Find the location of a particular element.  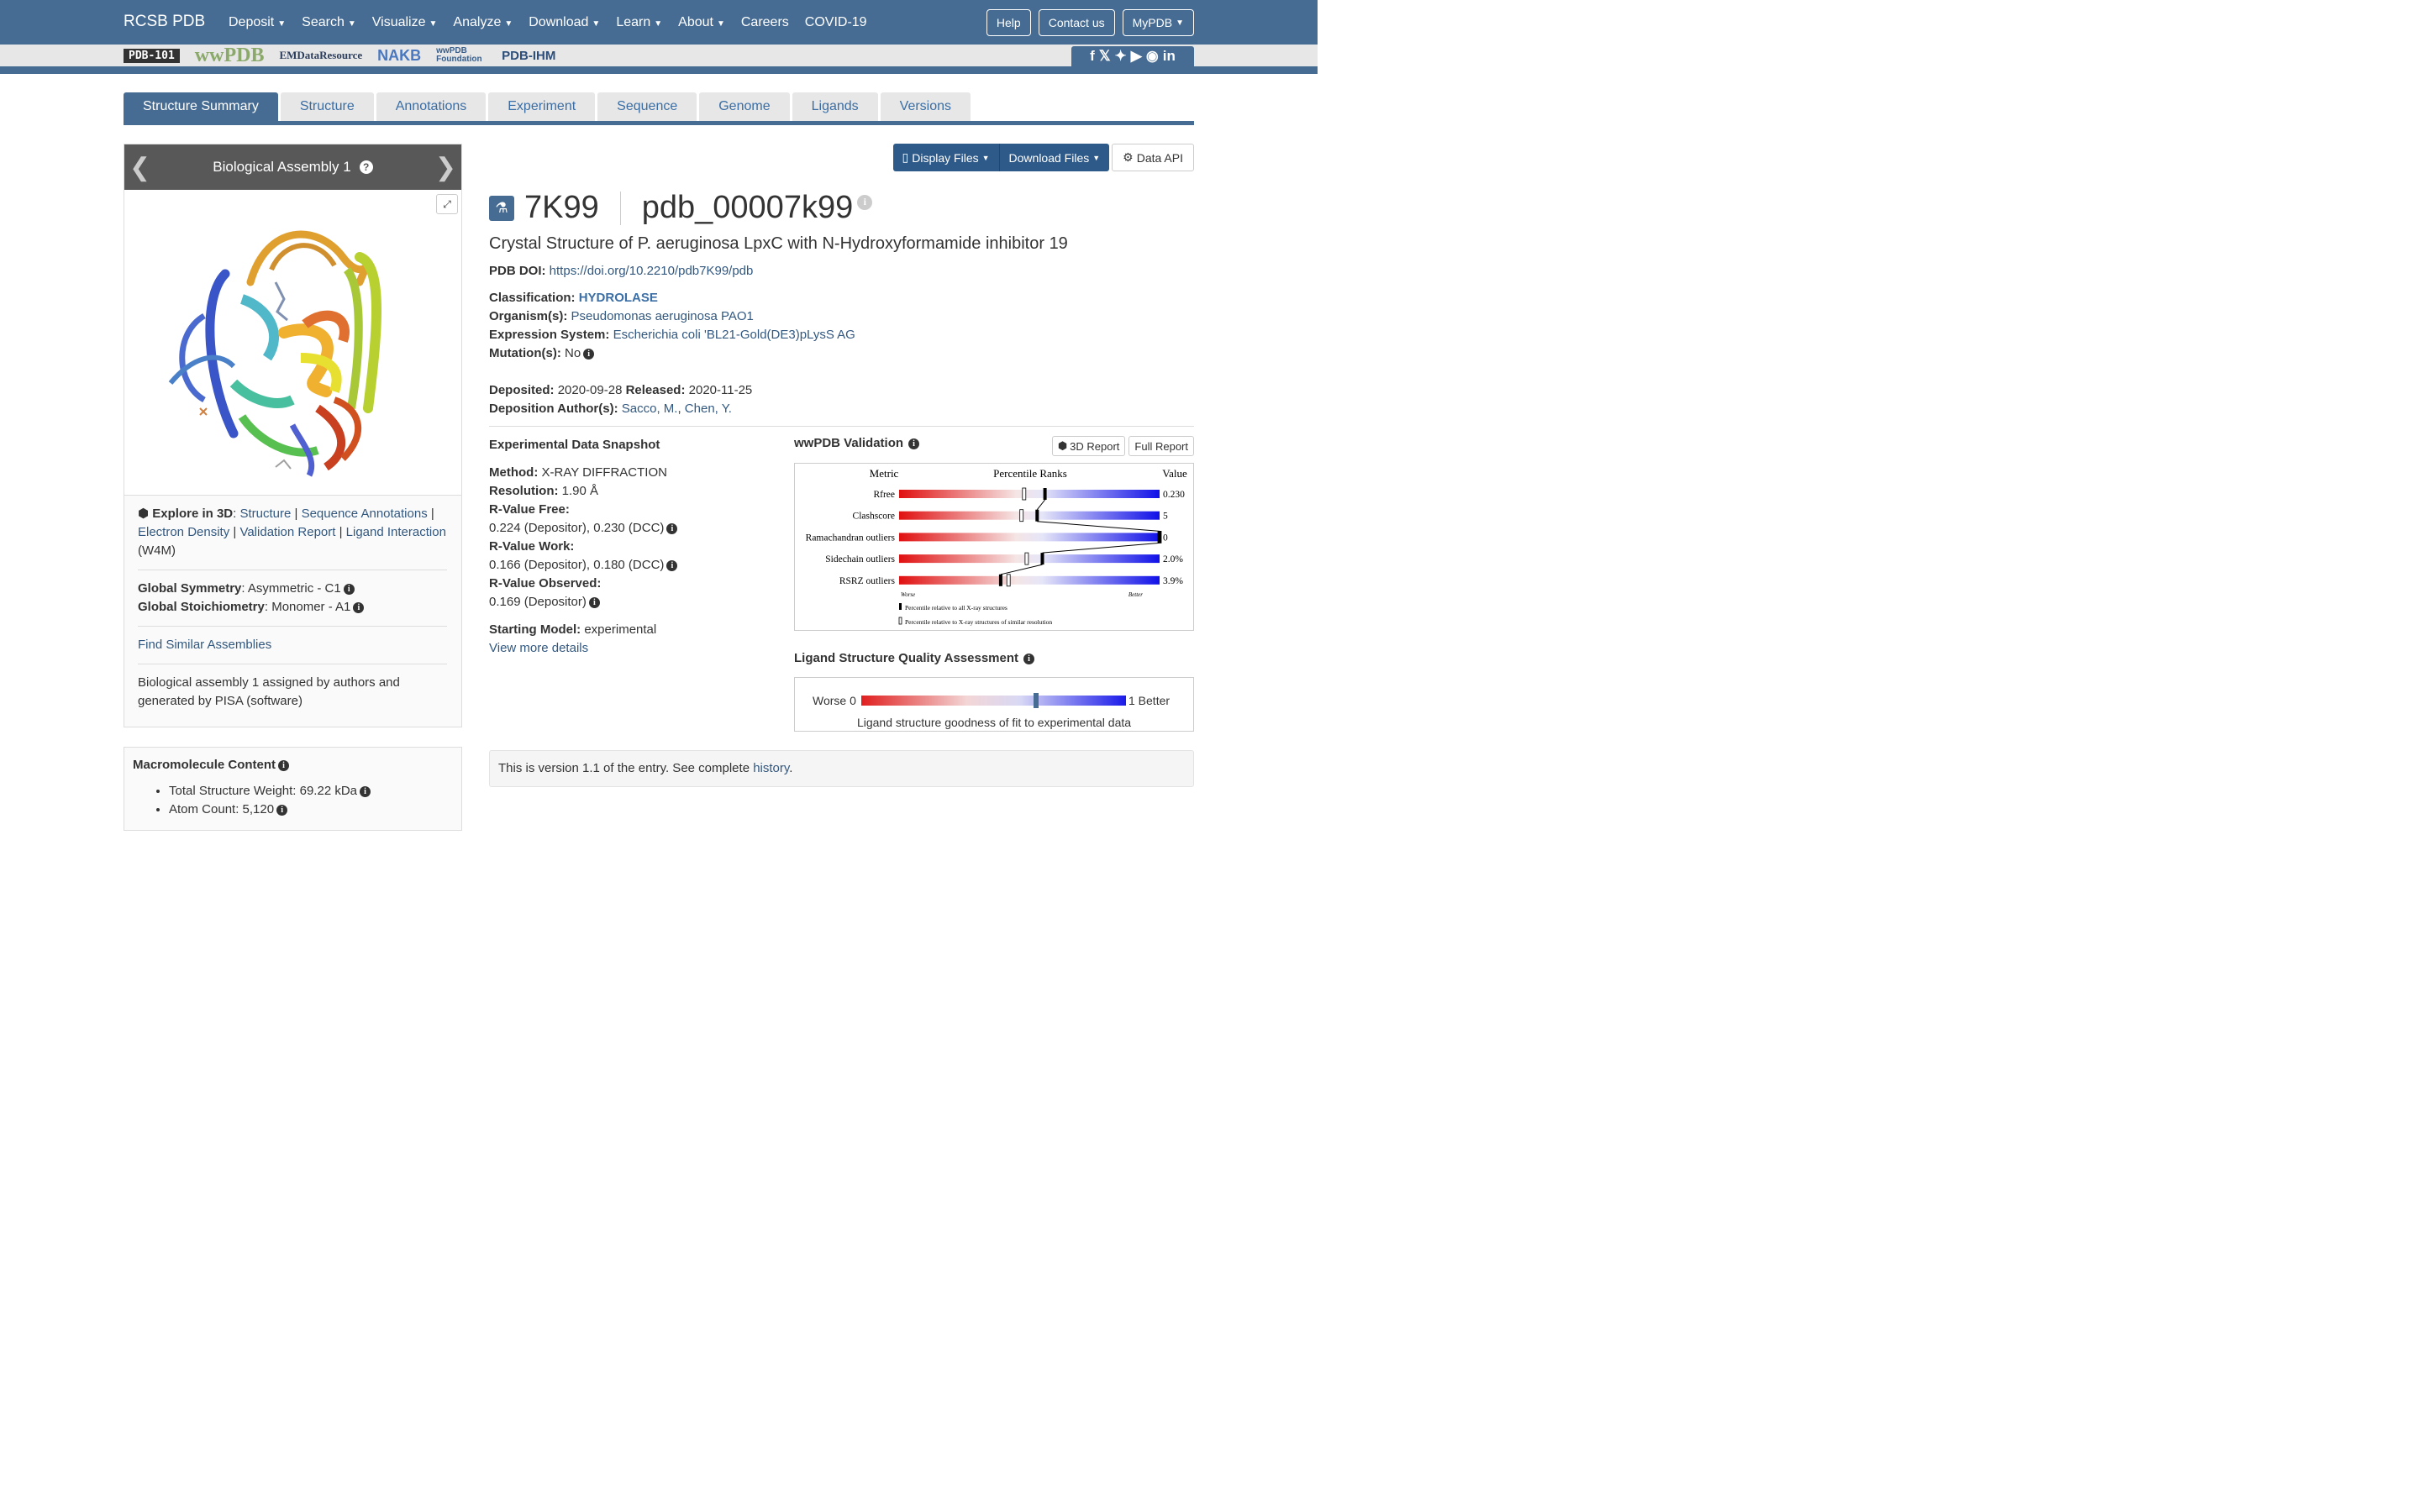

menu-learn: Learn ▼ is located at coordinates (639, 22).